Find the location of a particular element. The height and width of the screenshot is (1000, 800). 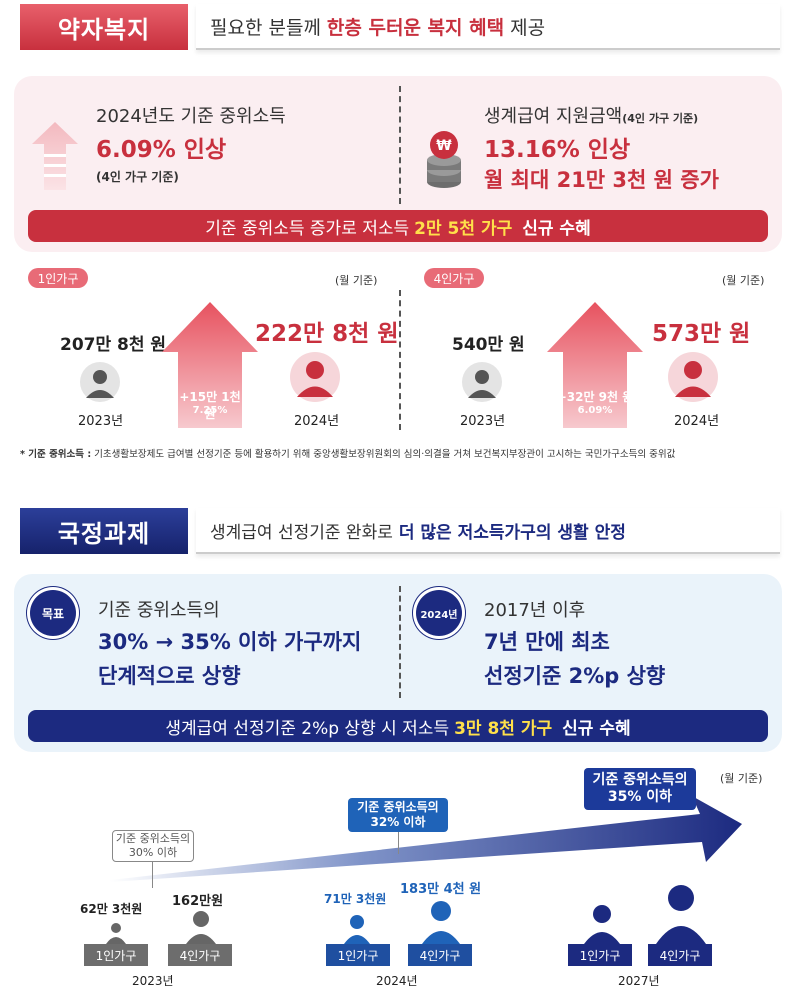

four-year-after: 2024년 is located at coordinates (697, 421).